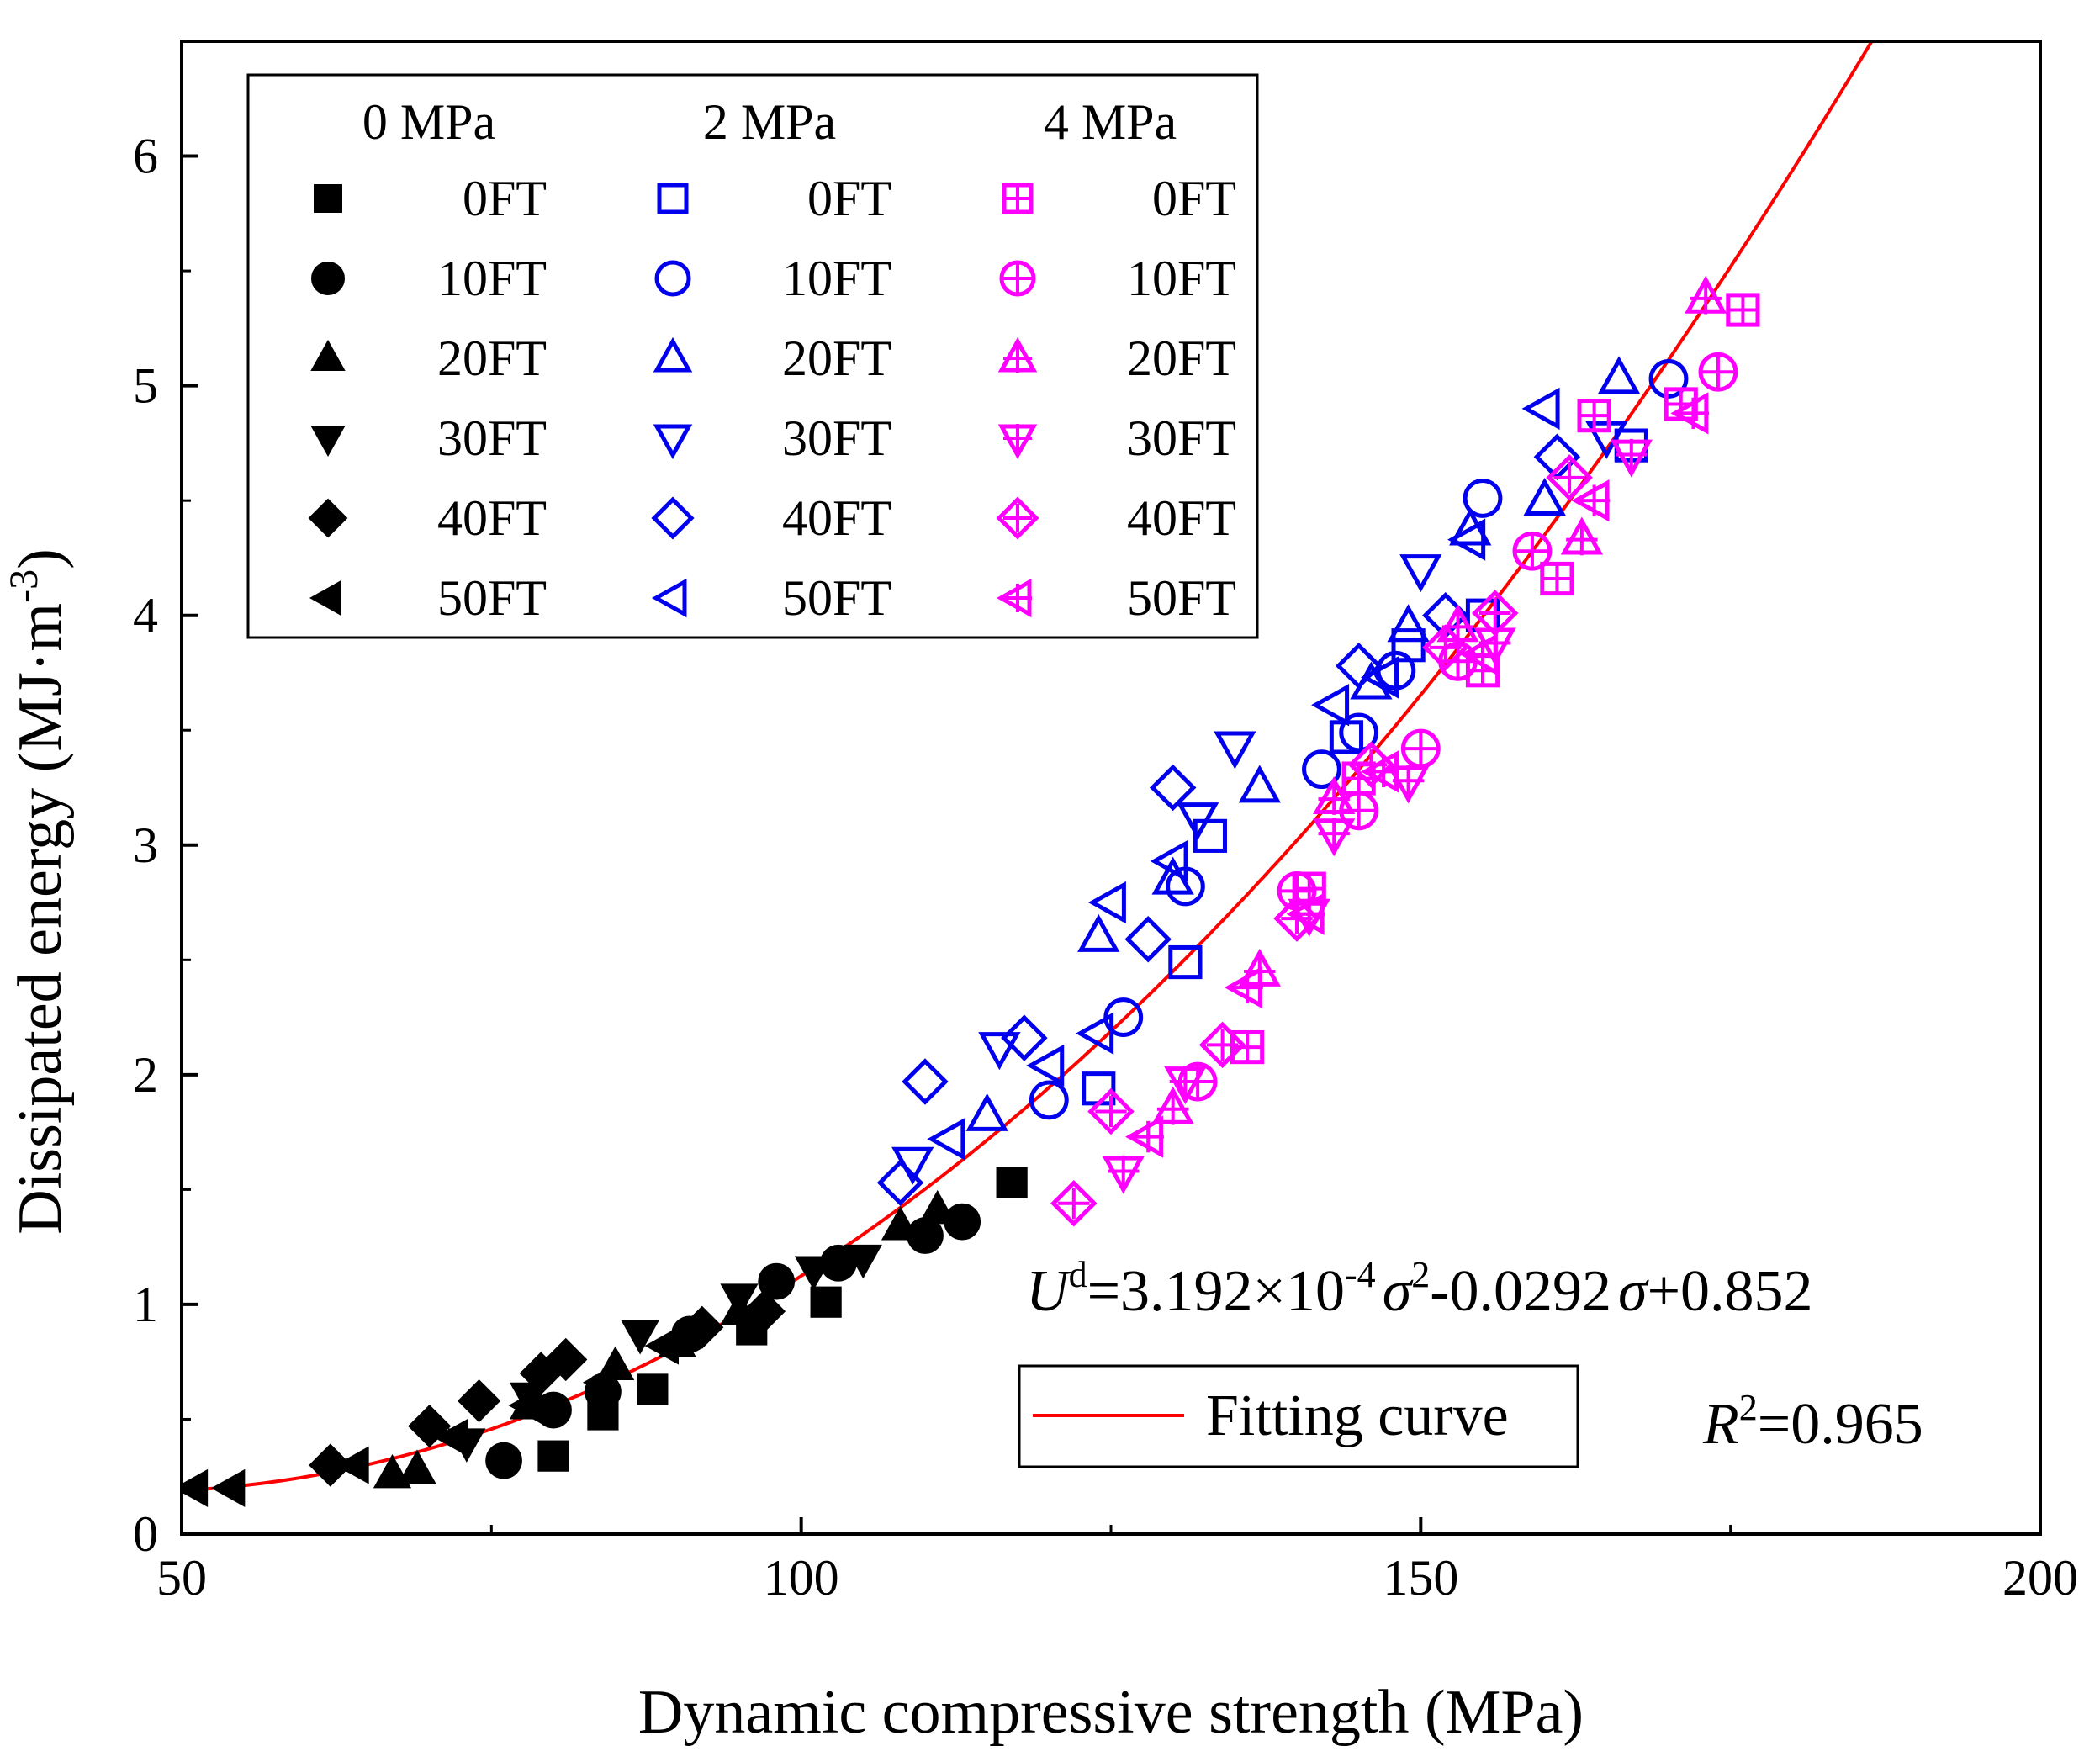  What do you see at coordinates (2040, 1578) in the screenshot?
I see `x-tick-label: 200` at bounding box center [2040, 1578].